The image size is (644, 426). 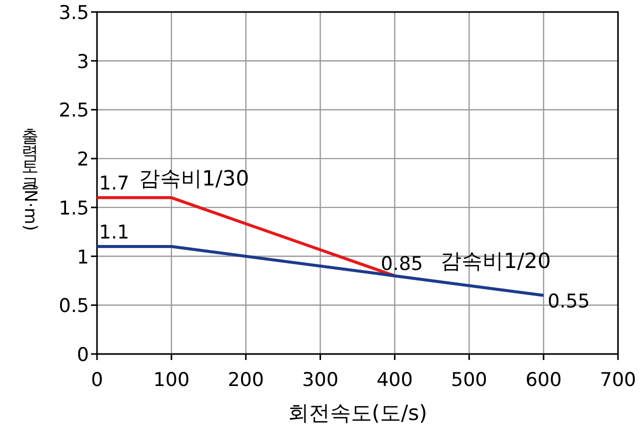 What do you see at coordinates (402, 263) in the screenshot?
I see `annotation: 0.85` at bounding box center [402, 263].